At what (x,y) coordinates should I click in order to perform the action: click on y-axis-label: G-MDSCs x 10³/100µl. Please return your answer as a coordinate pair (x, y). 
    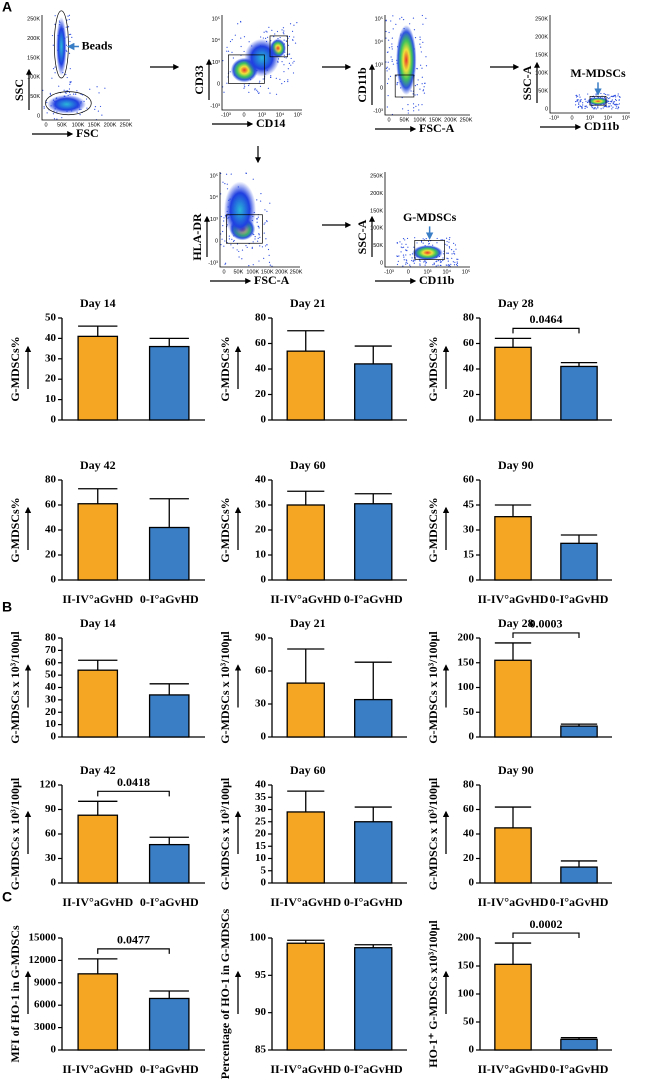
    Looking at the image, I should click on (15, 833).